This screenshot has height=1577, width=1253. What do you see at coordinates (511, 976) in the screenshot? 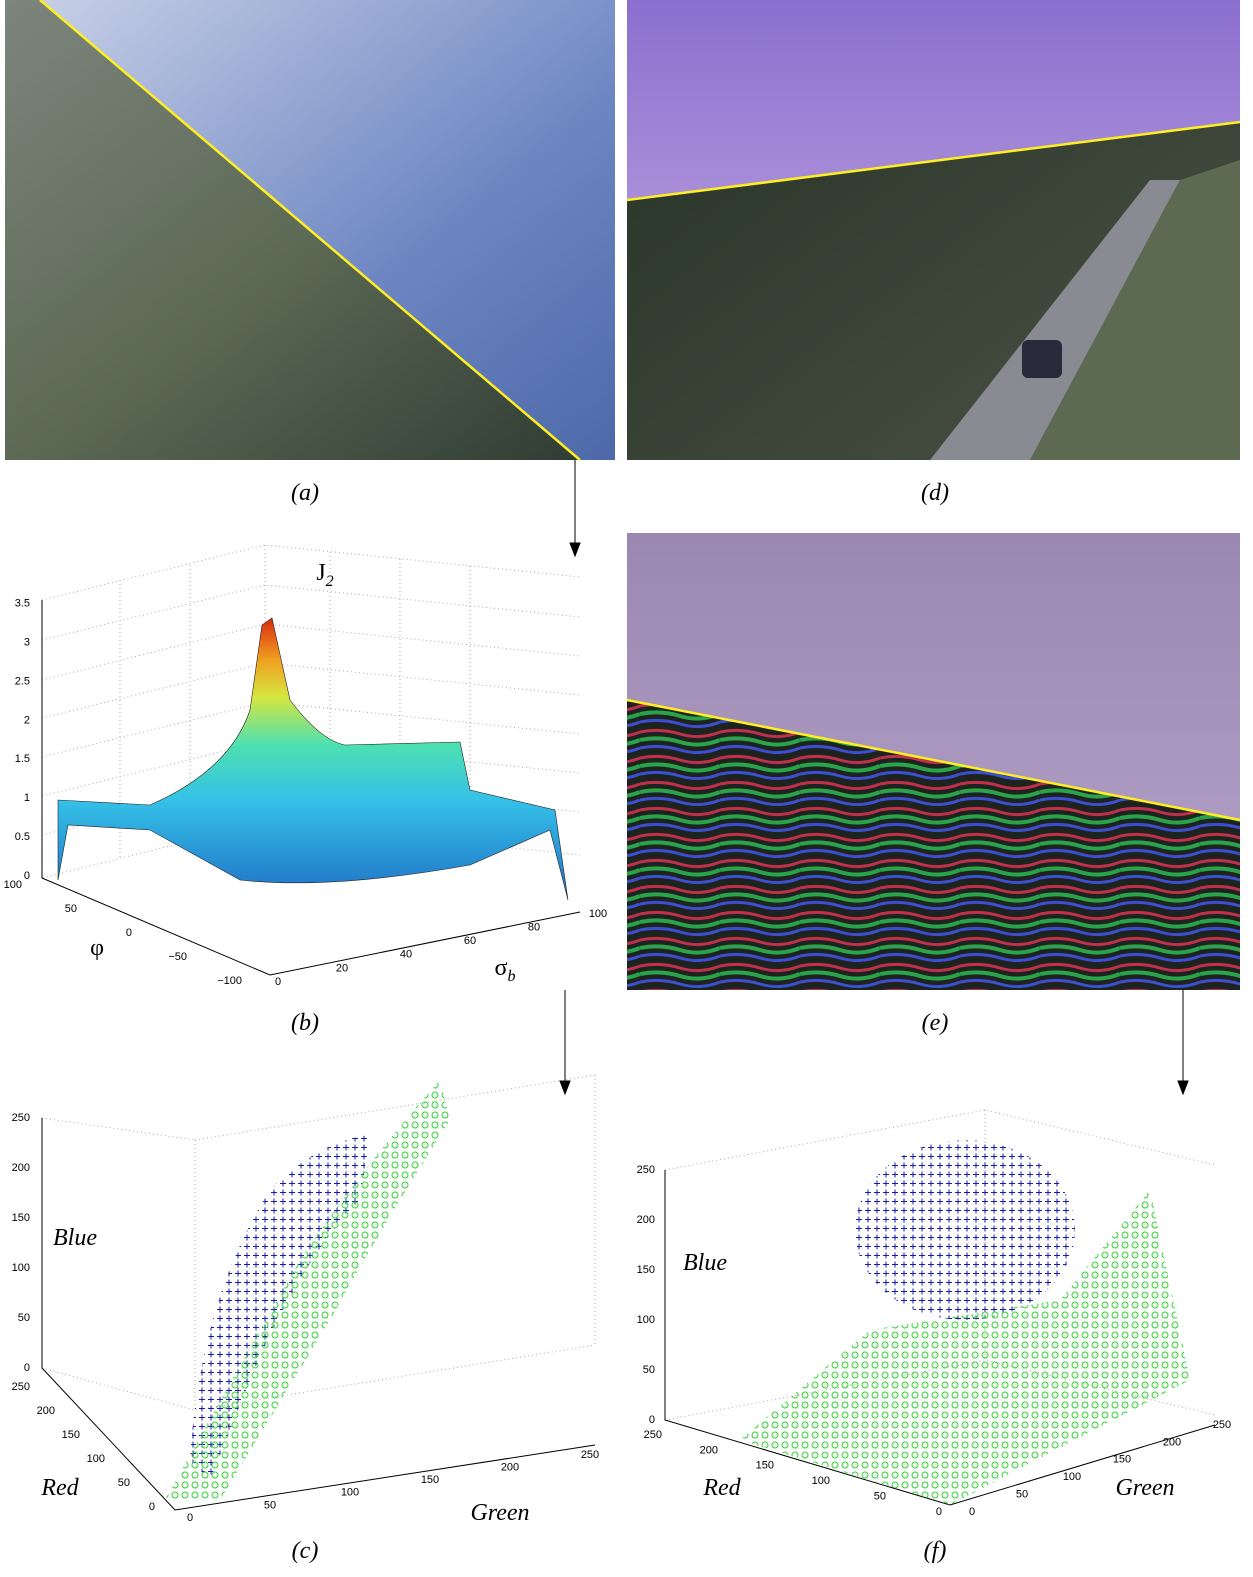
I see `label-sub: b` at bounding box center [511, 976].